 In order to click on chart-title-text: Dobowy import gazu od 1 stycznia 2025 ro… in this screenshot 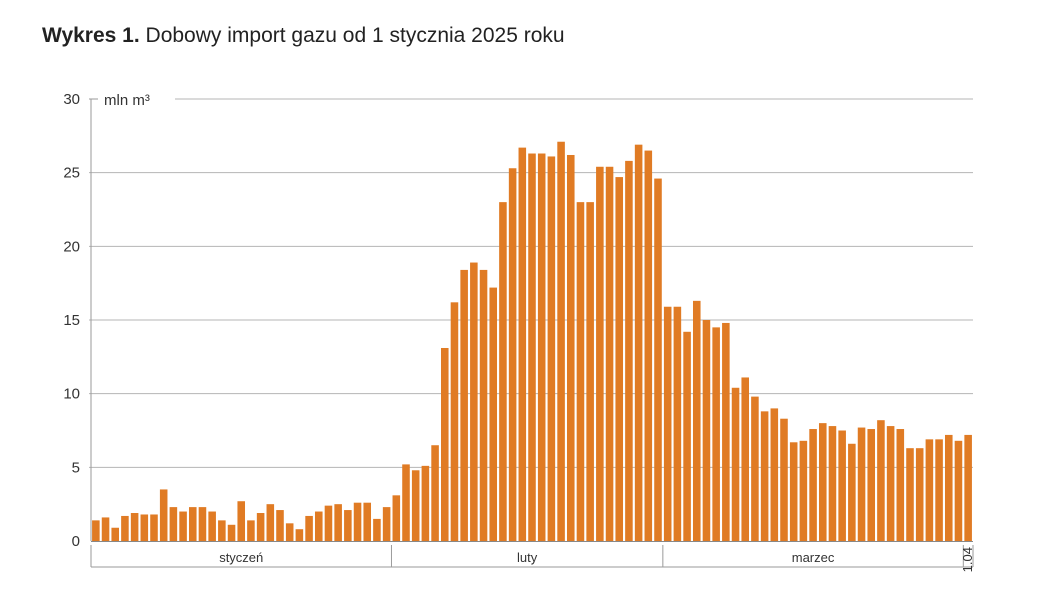, I will do `click(355, 35)`.